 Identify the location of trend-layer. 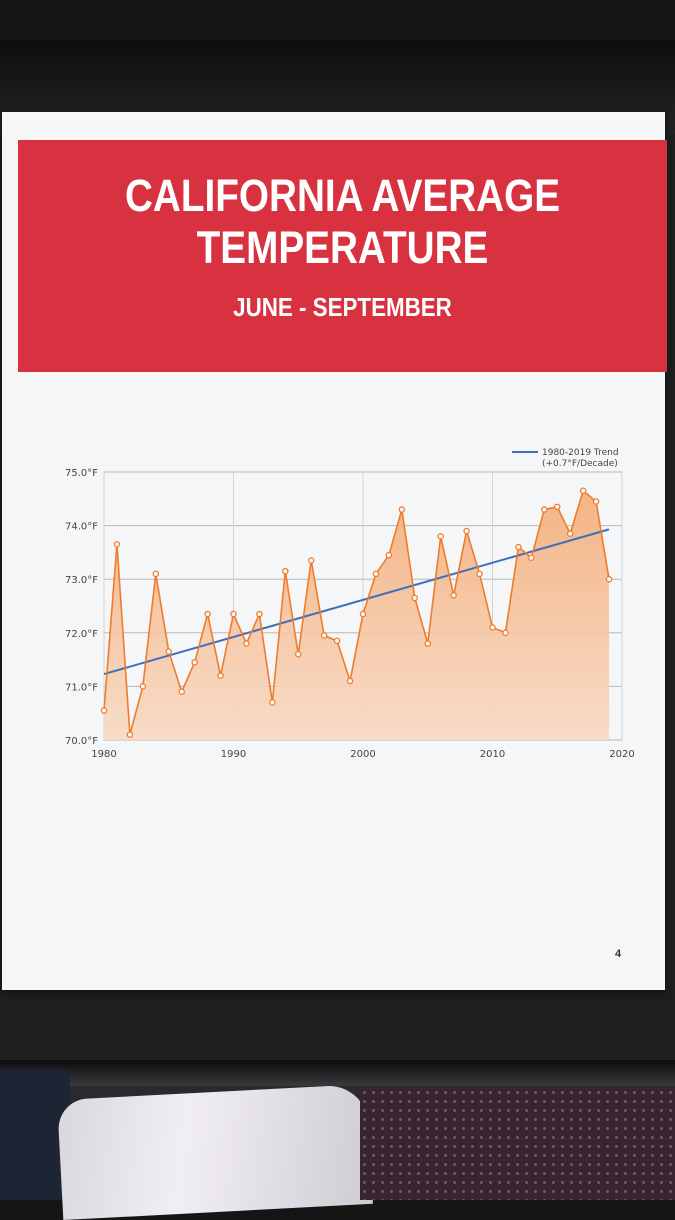
(356, 602).